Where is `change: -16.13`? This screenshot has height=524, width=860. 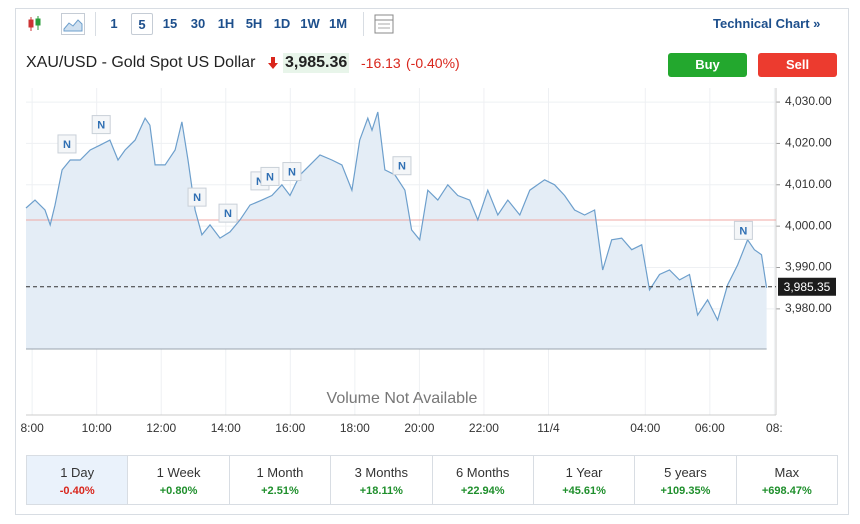 change: -16.13 is located at coordinates (381, 63).